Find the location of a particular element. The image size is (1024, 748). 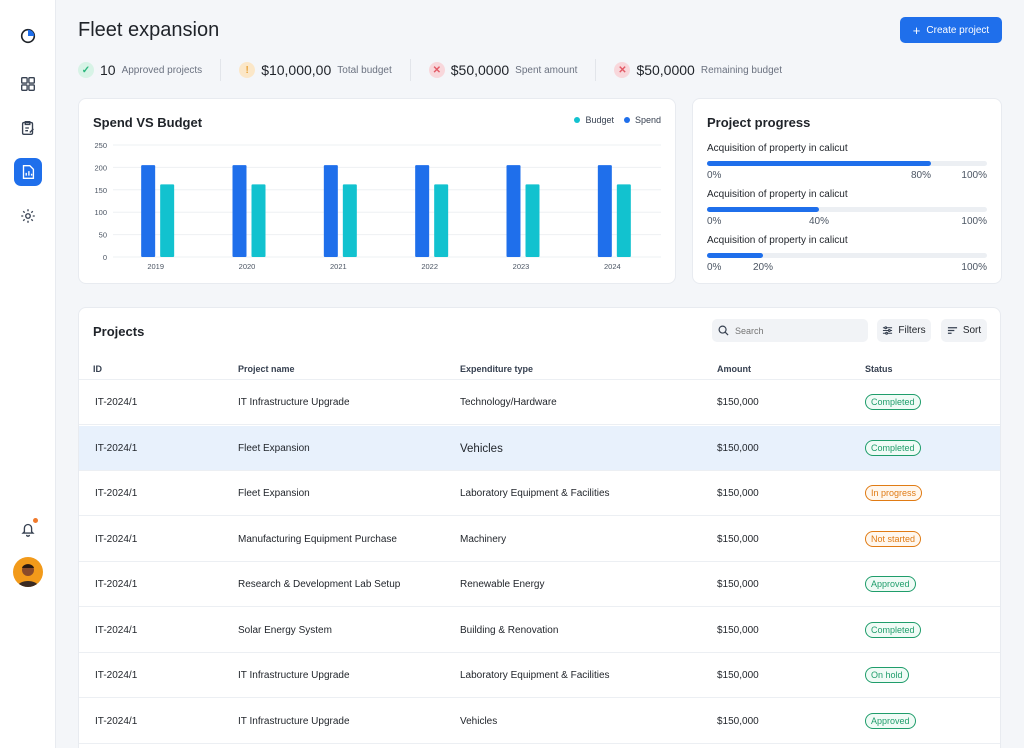

stat-total-budget: ! $10,000,00 Total budget is located at coordinates (325, 70).